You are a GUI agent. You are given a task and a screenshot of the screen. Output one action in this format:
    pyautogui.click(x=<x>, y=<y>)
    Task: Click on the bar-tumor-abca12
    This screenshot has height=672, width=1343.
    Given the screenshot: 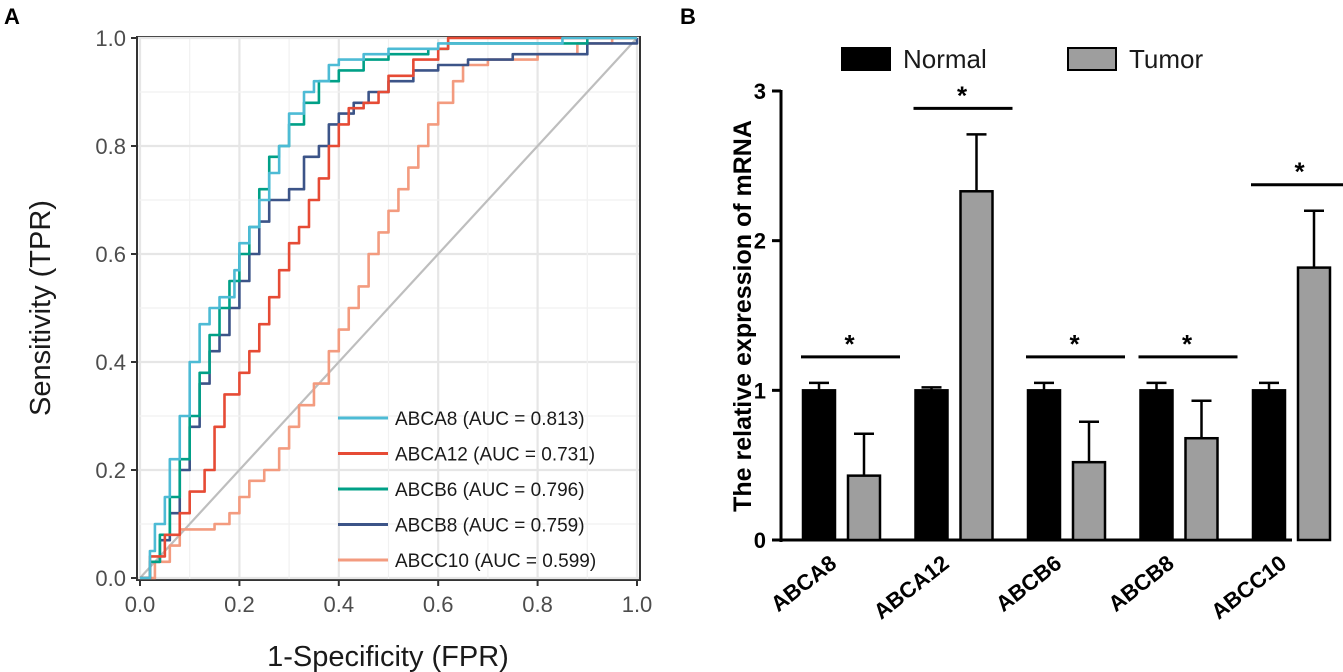 What is the action you would take?
    pyautogui.click(x=976, y=366)
    